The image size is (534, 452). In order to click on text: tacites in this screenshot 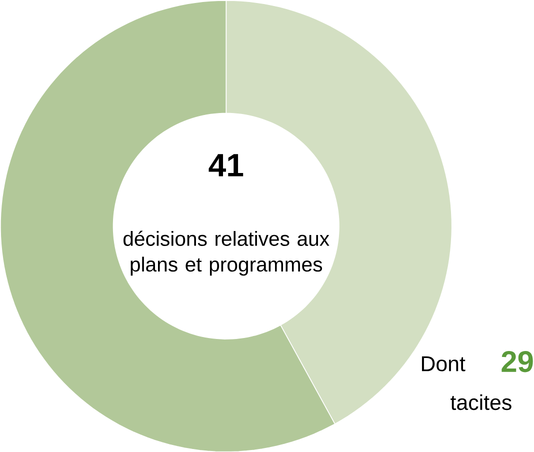, I will do `click(481, 402)`.